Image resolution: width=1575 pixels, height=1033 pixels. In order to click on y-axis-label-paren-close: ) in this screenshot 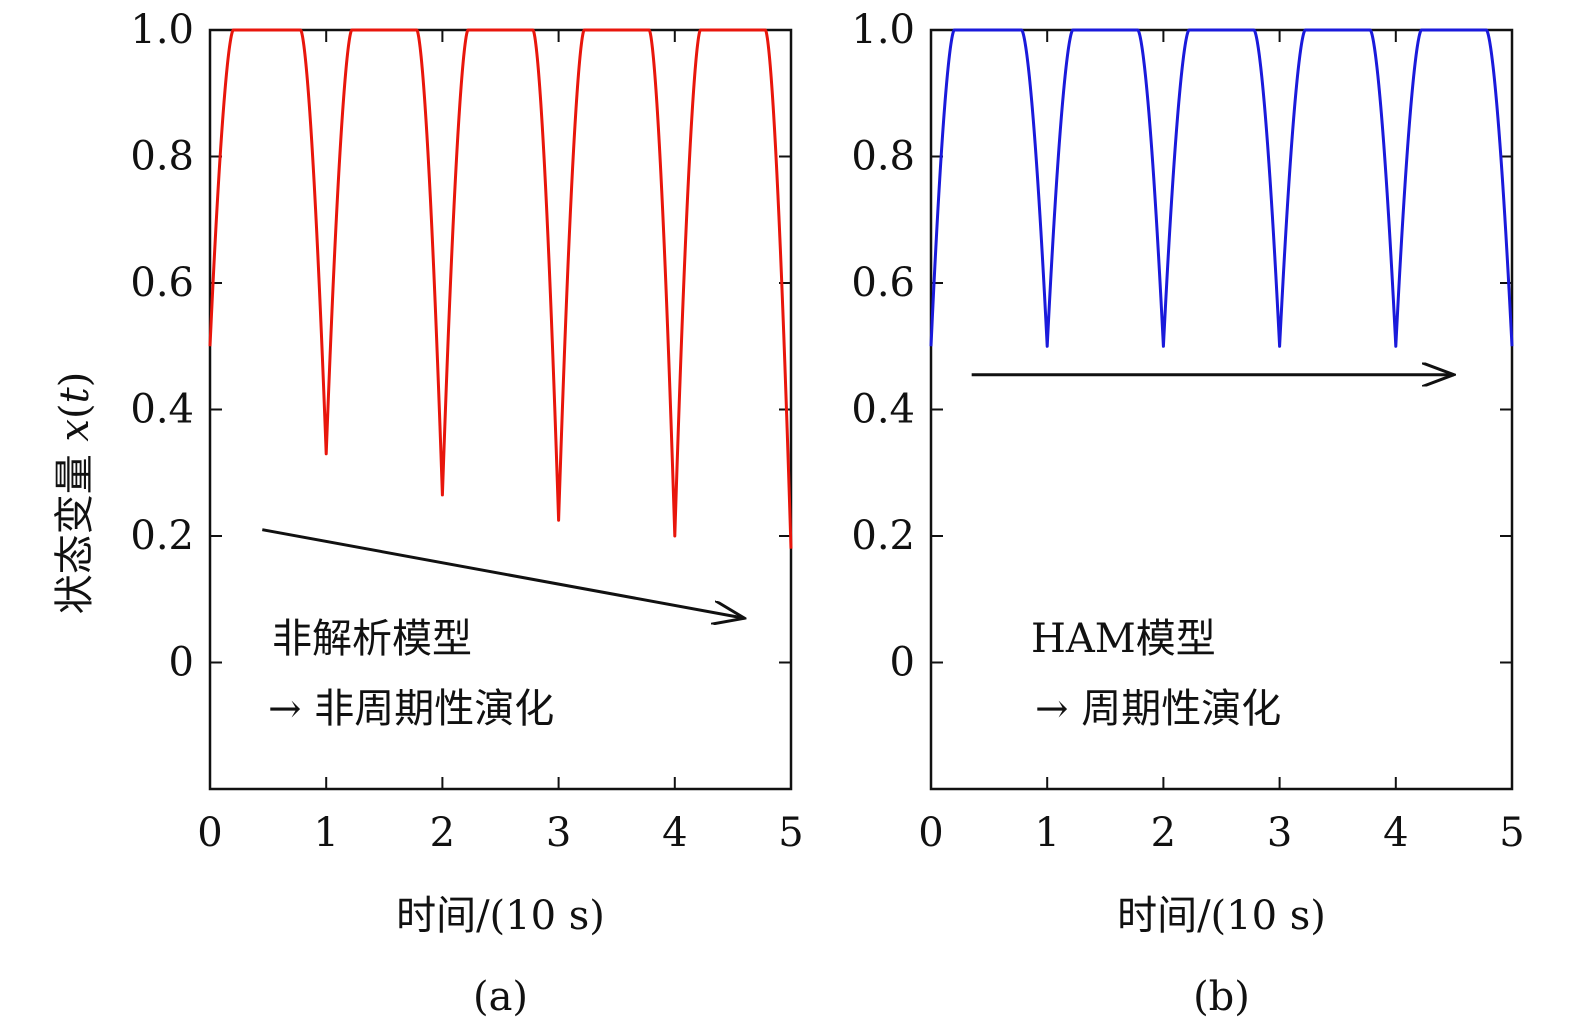, I will do `click(75, 380)`.